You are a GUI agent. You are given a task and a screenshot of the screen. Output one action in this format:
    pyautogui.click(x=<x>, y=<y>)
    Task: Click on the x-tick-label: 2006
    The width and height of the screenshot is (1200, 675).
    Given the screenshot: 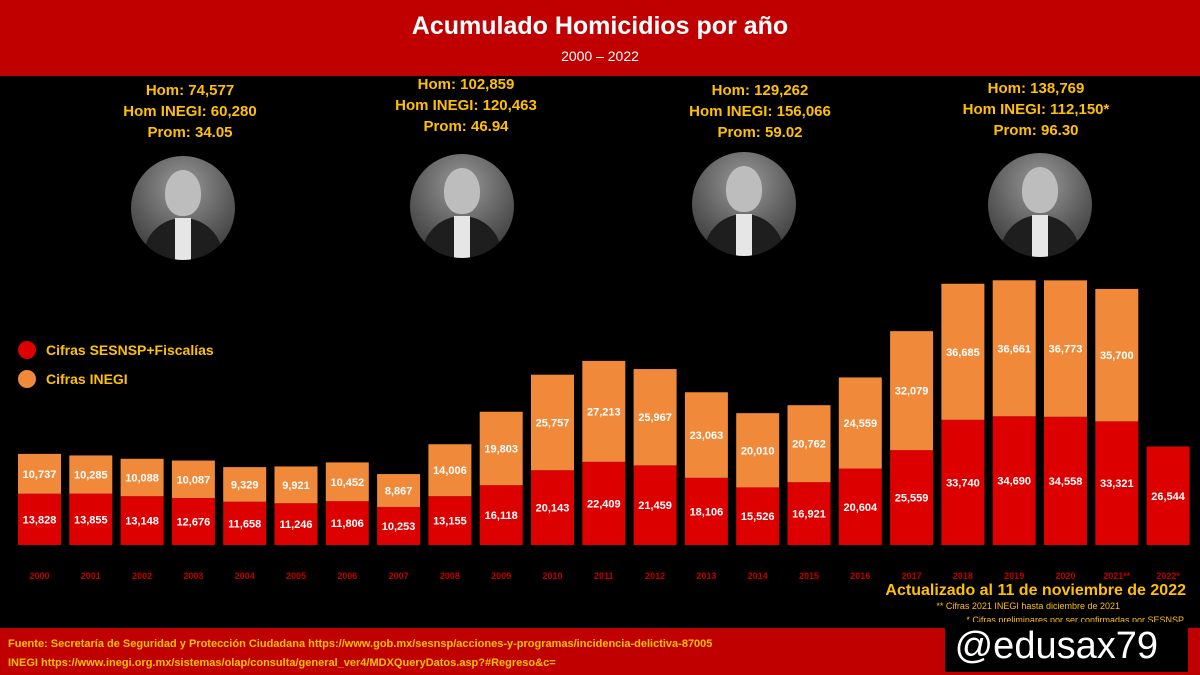 What is the action you would take?
    pyautogui.click(x=347, y=576)
    